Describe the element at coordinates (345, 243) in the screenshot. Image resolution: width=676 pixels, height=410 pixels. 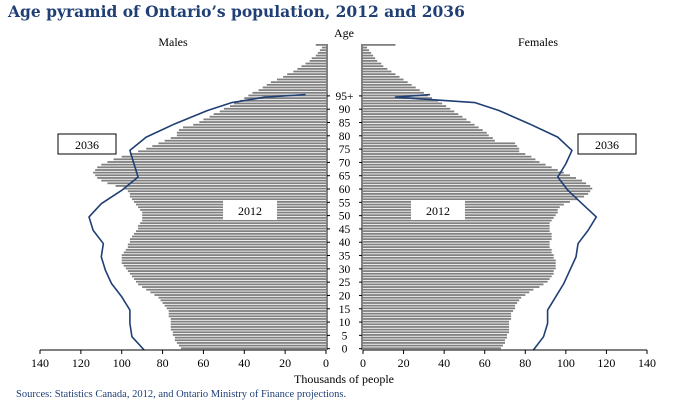
I see `age-tick-label-40: 40` at that location.